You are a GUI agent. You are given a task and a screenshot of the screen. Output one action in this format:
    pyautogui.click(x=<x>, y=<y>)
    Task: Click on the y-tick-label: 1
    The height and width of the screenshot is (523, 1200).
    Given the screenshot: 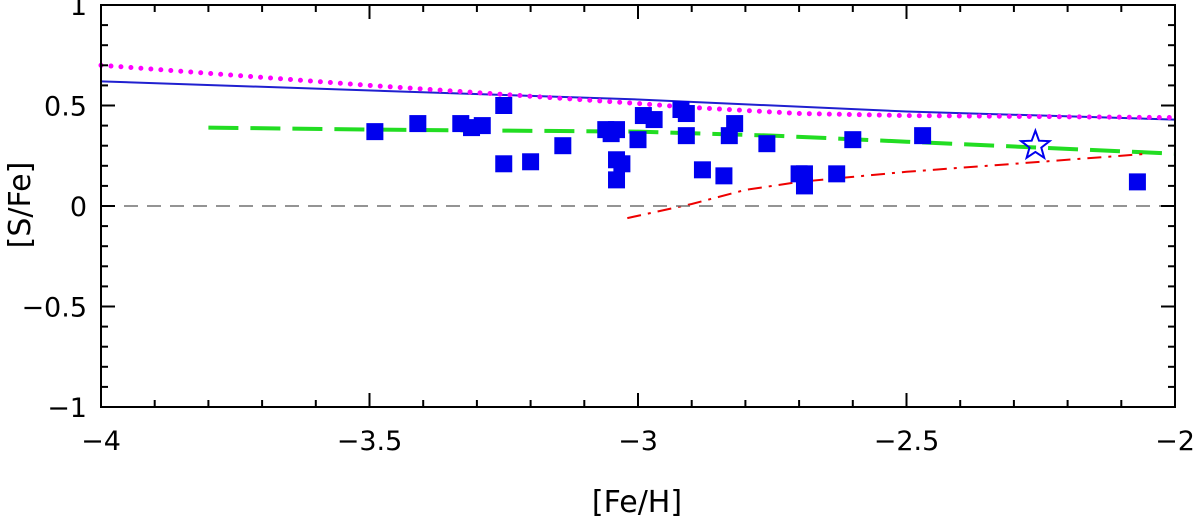 What is the action you would take?
    pyautogui.click(x=78, y=11)
    